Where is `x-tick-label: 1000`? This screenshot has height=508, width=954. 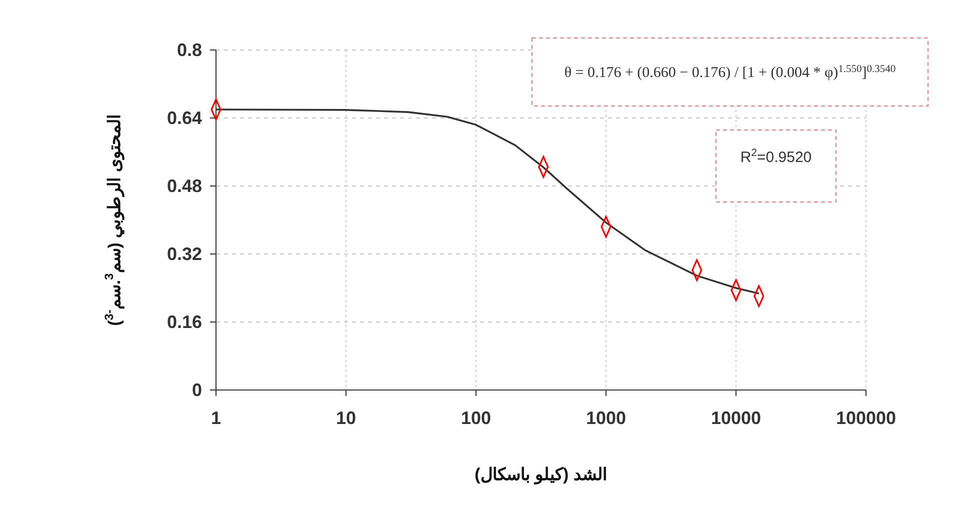 x-tick-label: 1000 is located at coordinates (606, 418).